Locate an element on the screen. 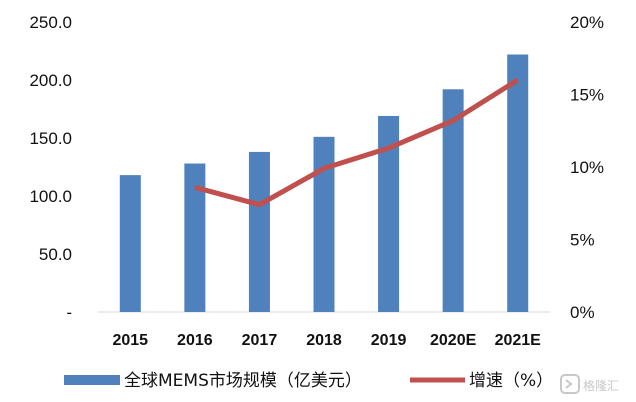 The width and height of the screenshot is (636, 402). legend-label-bar: 全球MEMS市场规模（亿美元） is located at coordinates (243, 381).